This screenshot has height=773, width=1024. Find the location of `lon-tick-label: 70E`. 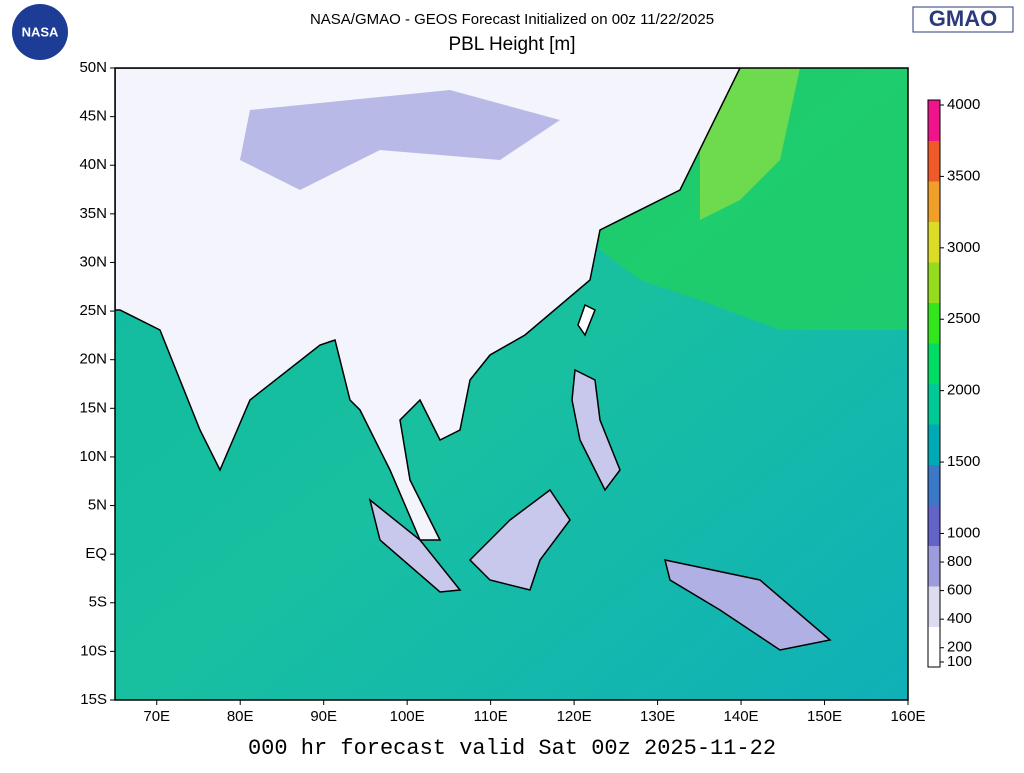

lon-tick-label: 70E is located at coordinates (156, 716).